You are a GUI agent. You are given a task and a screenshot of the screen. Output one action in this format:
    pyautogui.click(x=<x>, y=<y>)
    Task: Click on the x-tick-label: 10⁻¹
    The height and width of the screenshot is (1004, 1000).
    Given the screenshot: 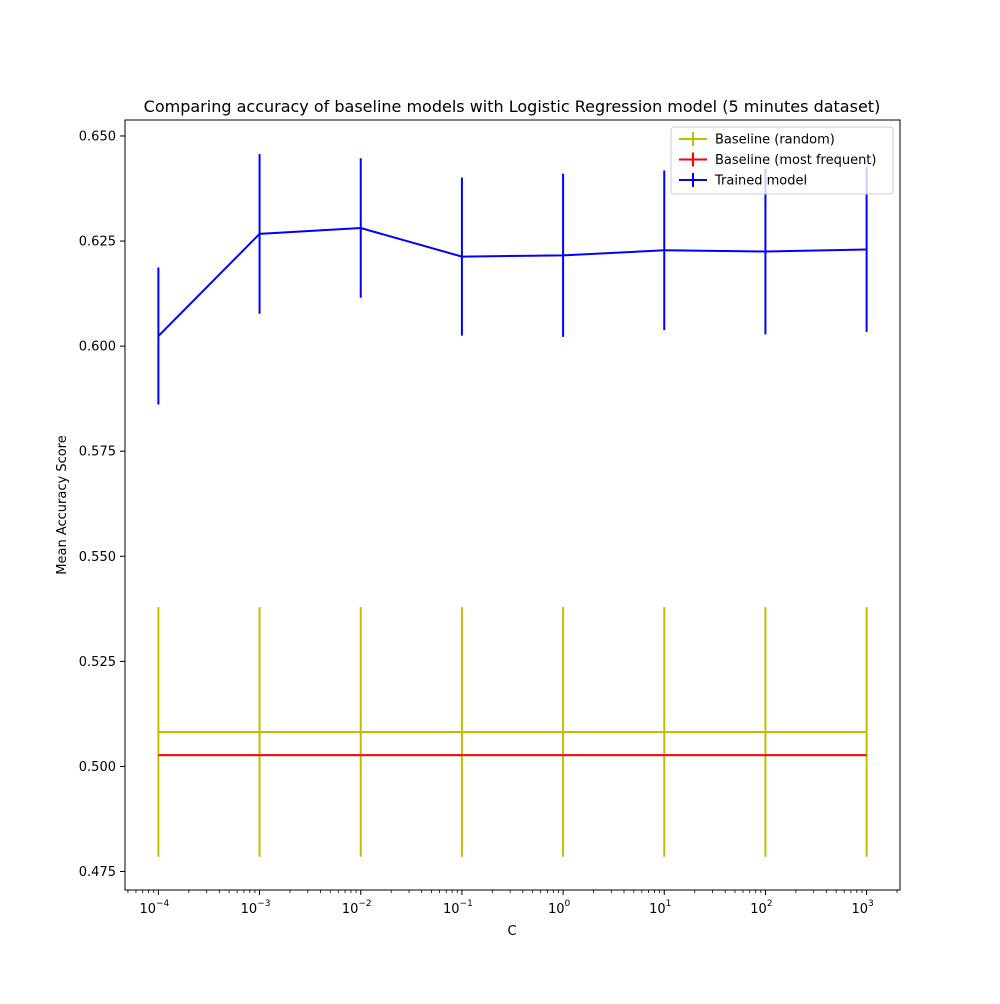 What is the action you would take?
    pyautogui.click(x=458, y=908)
    